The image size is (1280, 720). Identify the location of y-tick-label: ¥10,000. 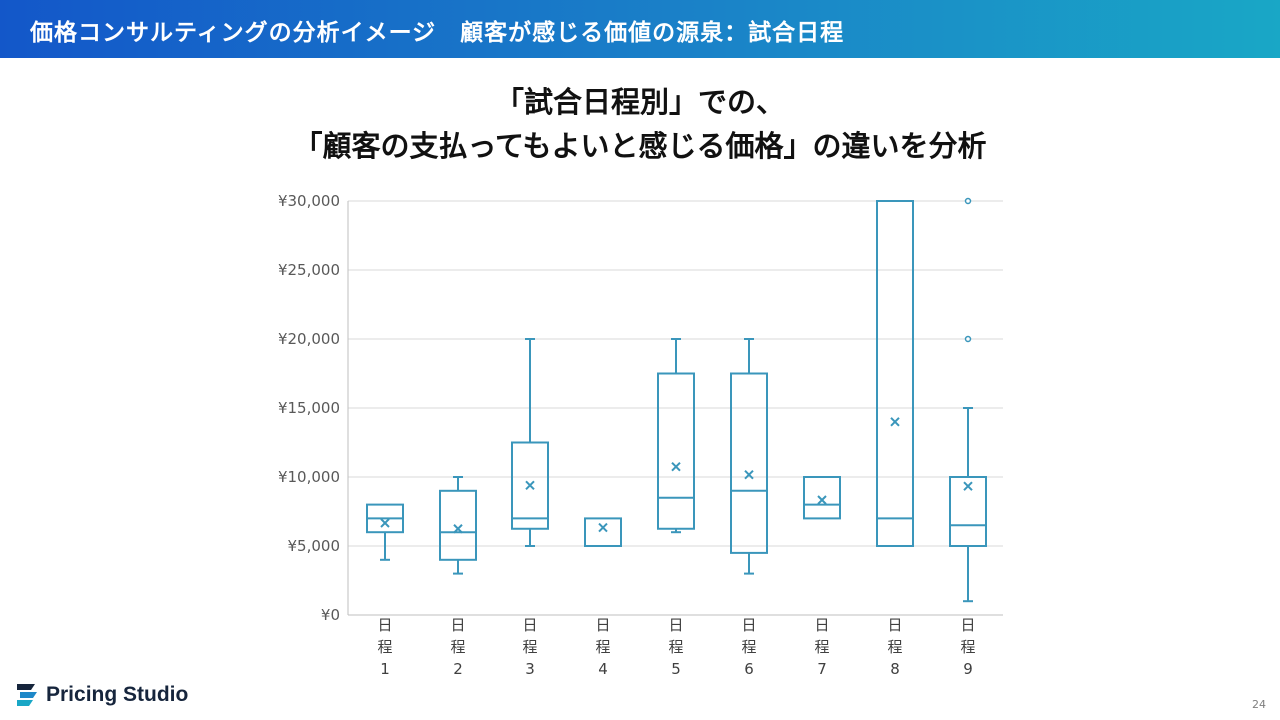
(309, 477).